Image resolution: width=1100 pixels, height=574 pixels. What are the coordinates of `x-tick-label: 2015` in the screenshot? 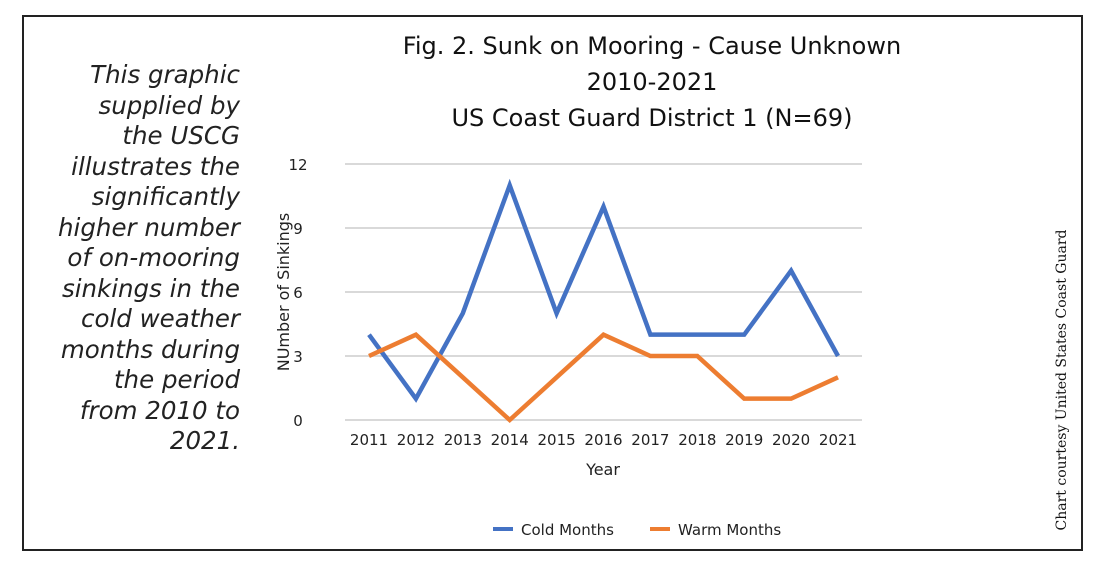 It's located at (557, 440).